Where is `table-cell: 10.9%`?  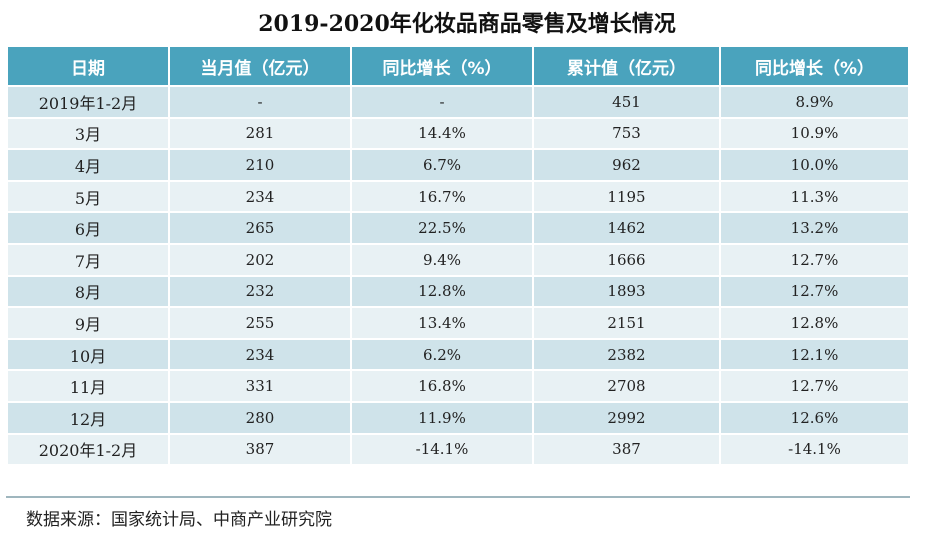 table-cell: 10.9% is located at coordinates (814, 133).